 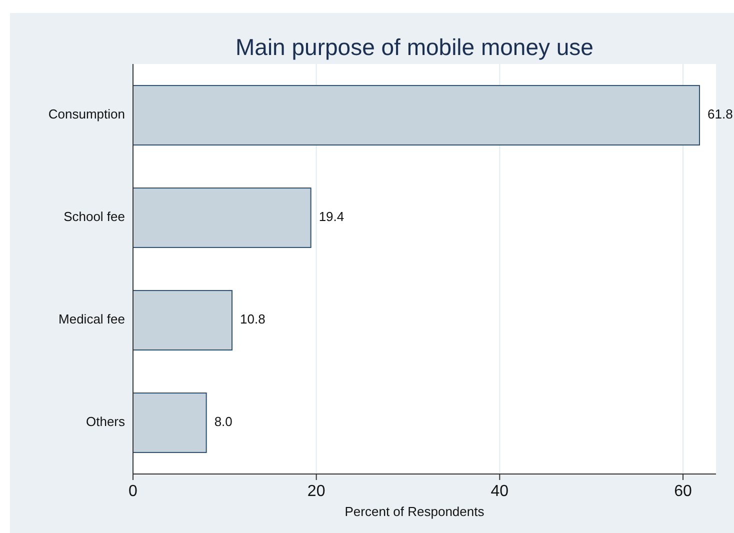 I want to click on x-tick-label: 20, so click(x=316, y=491).